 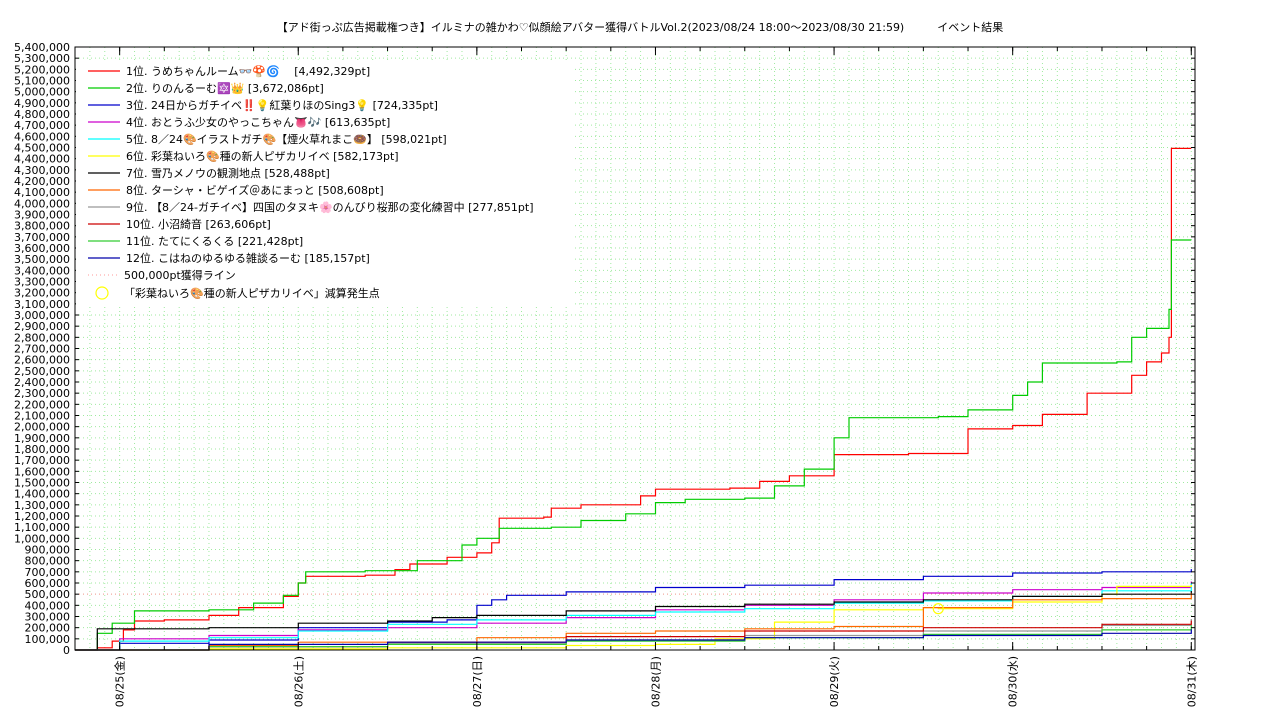 I want to click on y-tick-label: 4,500,000, so click(x=42, y=148).